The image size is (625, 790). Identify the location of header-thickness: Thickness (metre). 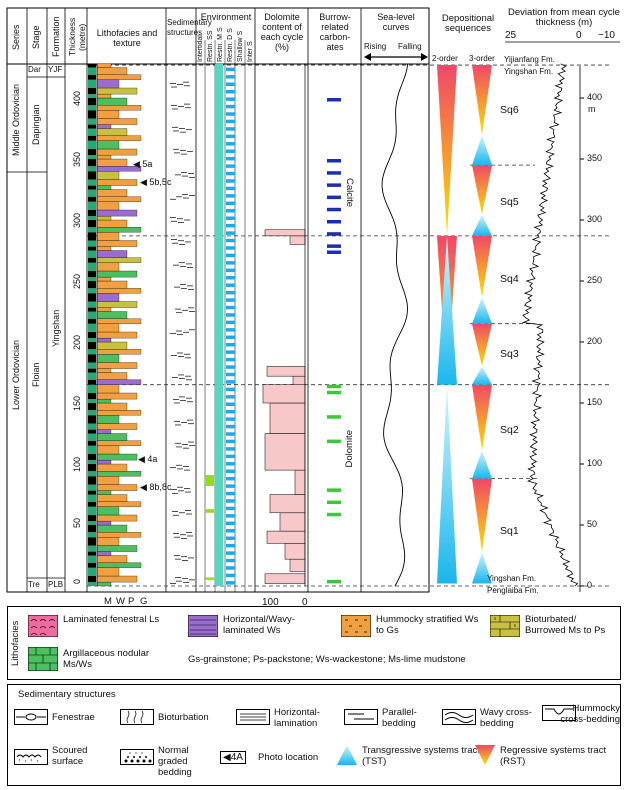
(77, 37).